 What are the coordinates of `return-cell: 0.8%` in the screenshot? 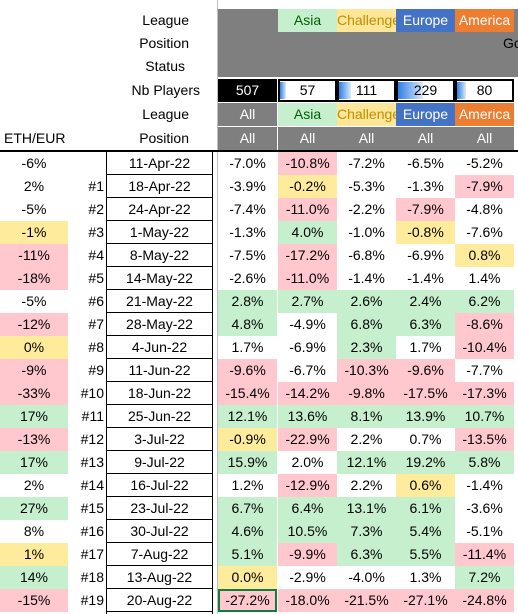 It's located at (484, 255).